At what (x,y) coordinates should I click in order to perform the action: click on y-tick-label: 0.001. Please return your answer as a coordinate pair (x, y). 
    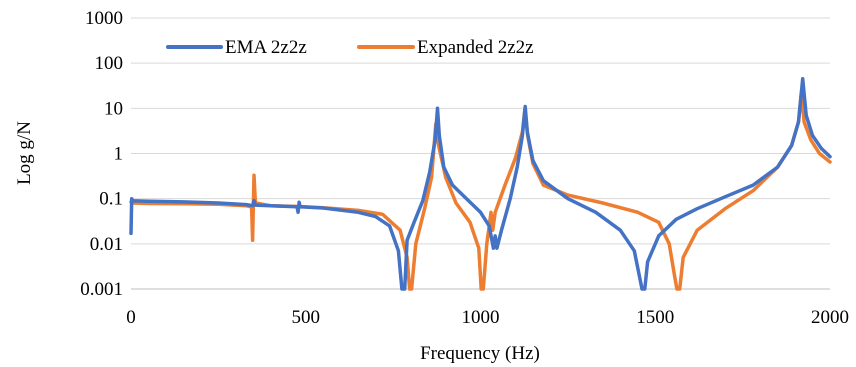
    Looking at the image, I should click on (101, 289).